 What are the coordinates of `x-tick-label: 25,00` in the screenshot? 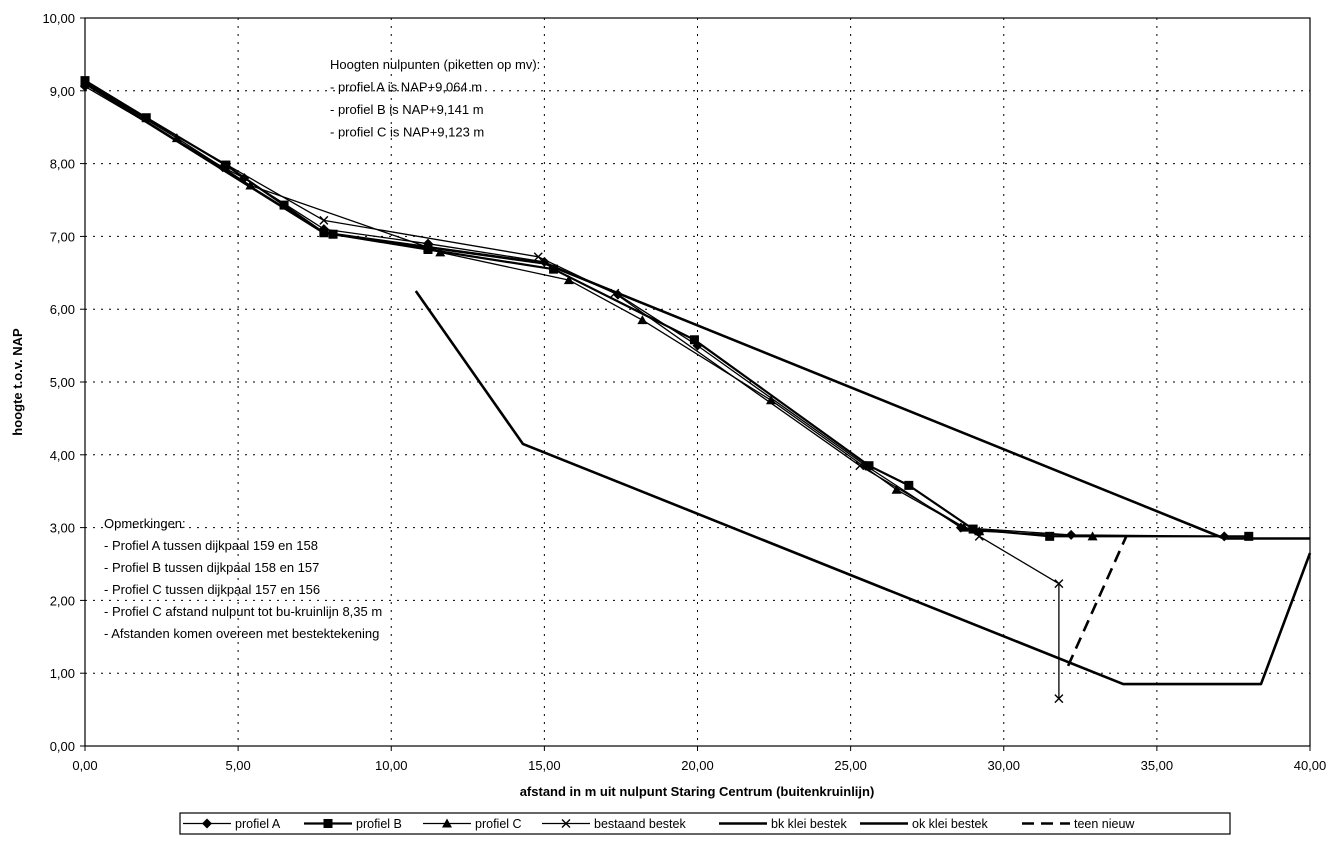 It's located at (850, 765).